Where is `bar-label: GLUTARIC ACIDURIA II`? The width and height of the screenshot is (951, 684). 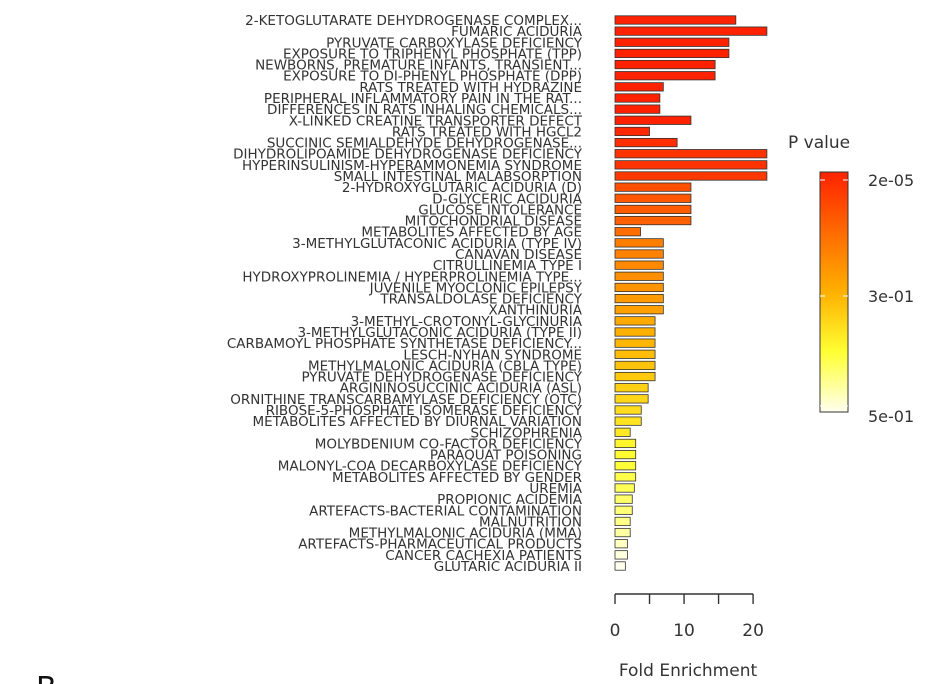 bar-label: GLUTARIC ACIDURIA II is located at coordinates (508, 567).